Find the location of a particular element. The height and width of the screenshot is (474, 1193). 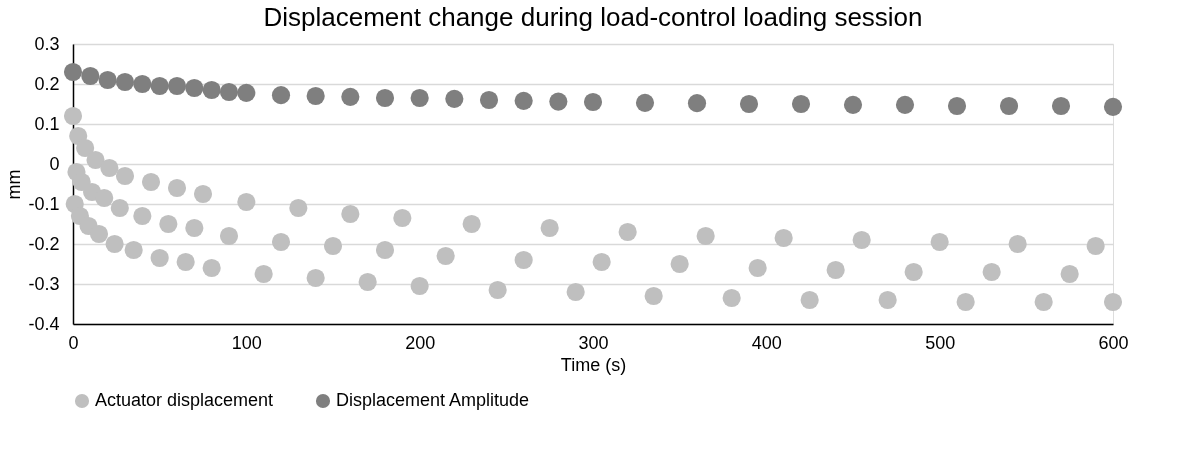

y-tick-label: -0.4 is located at coordinates (44, 323).